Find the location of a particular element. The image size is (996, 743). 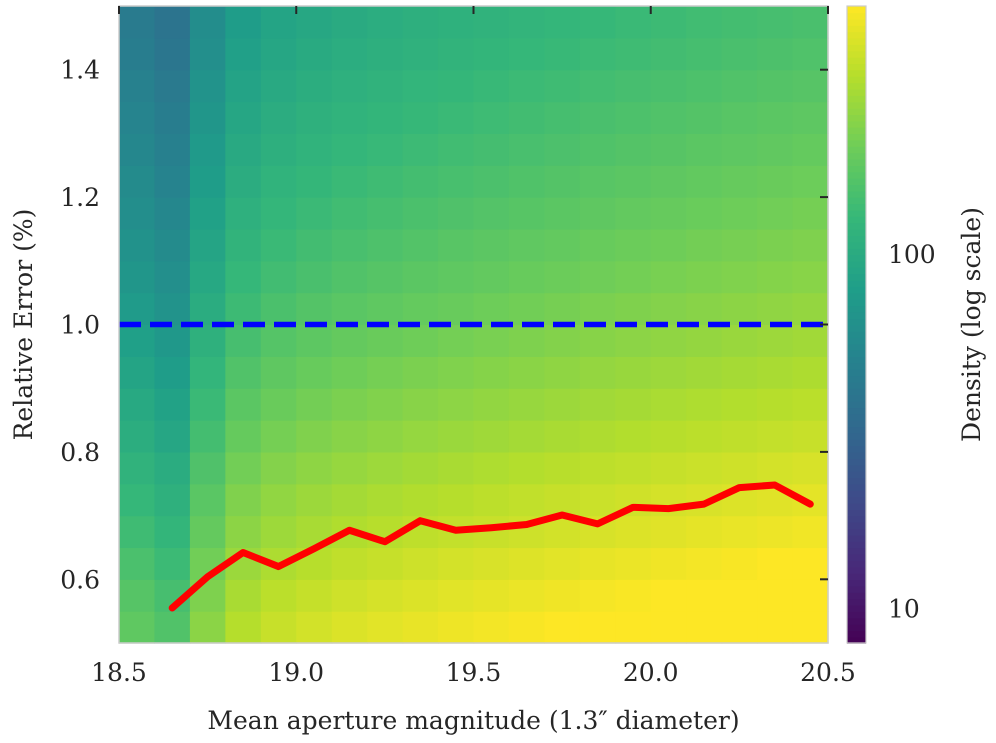

x-tick-label: 20.0 is located at coordinates (651, 672).